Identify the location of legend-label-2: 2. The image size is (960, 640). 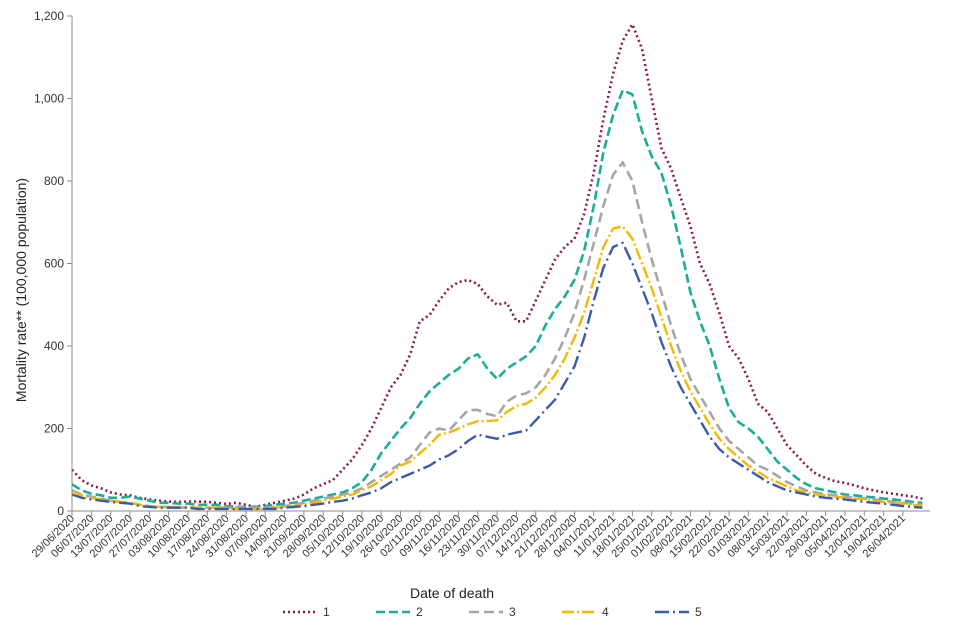
(419, 612).